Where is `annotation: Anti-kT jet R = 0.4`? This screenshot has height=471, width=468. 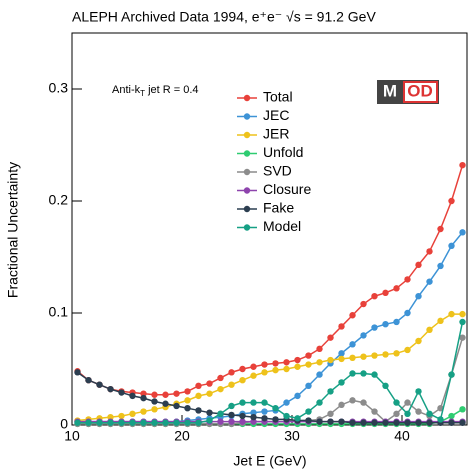
annotation: Anti-kT jet R = 0.4 is located at coordinates (155, 91).